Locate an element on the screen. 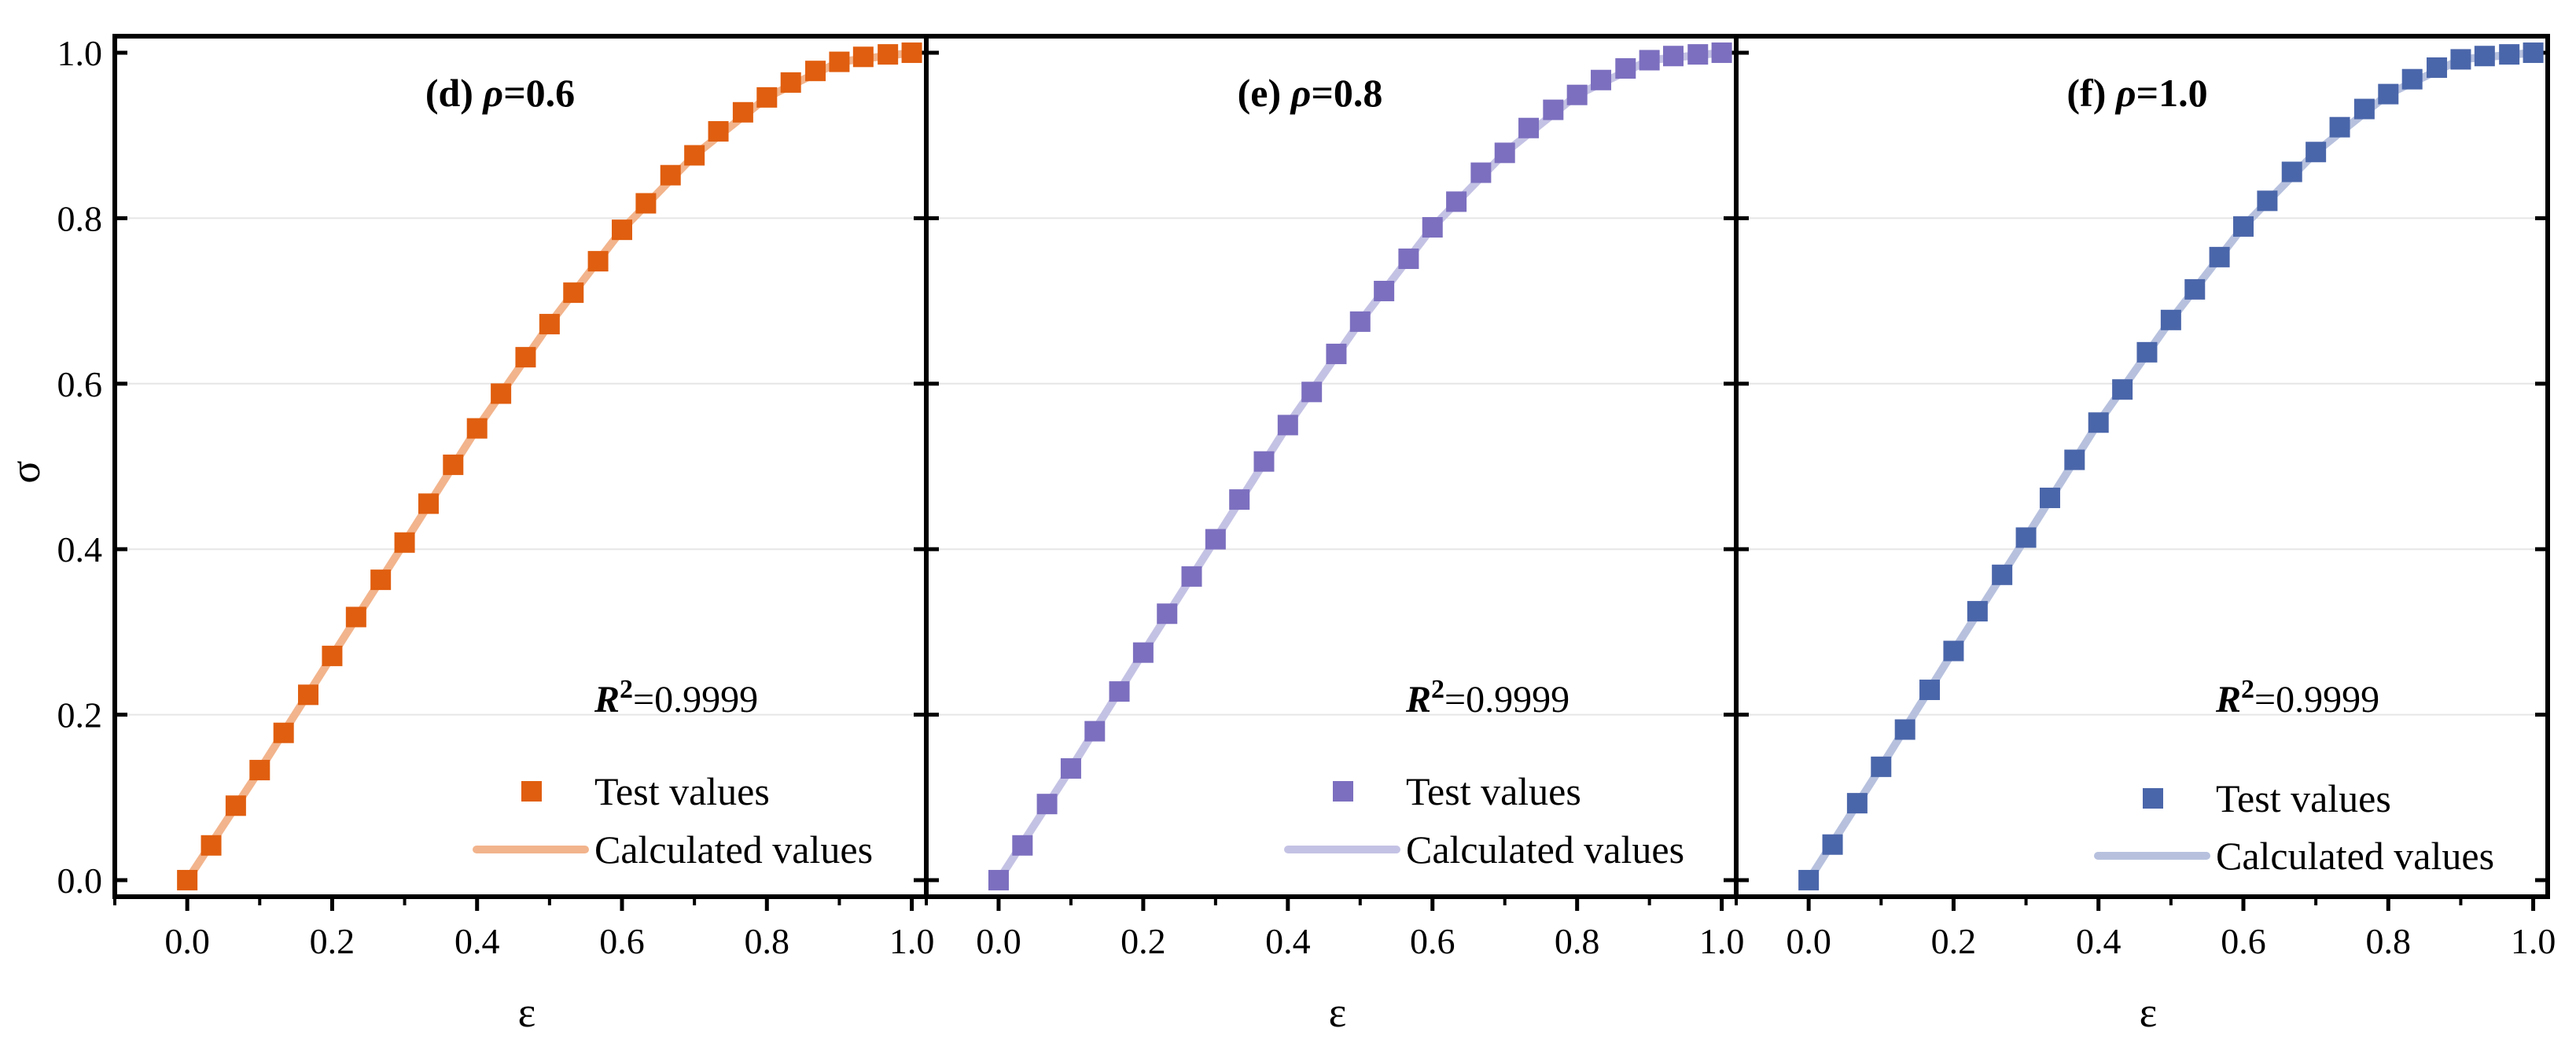 The width and height of the screenshot is (2576, 1043). panel-title-prefix: (e) is located at coordinates (1264, 93).